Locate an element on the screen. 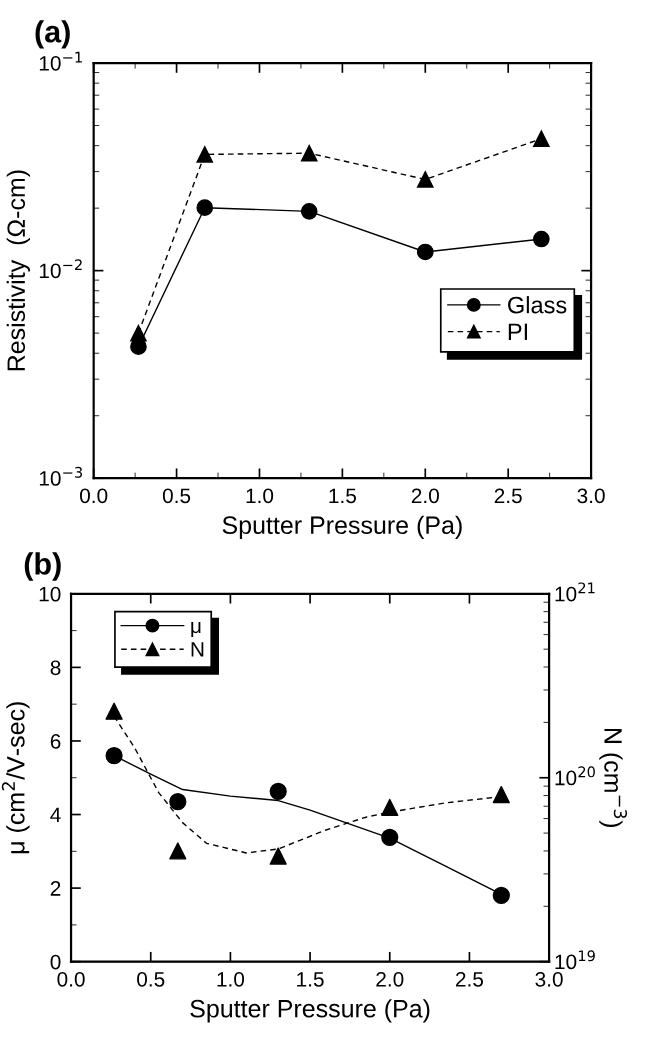  y-axis-title: μ (cm$^{2}$/V-sec) is located at coordinates (15, 778).